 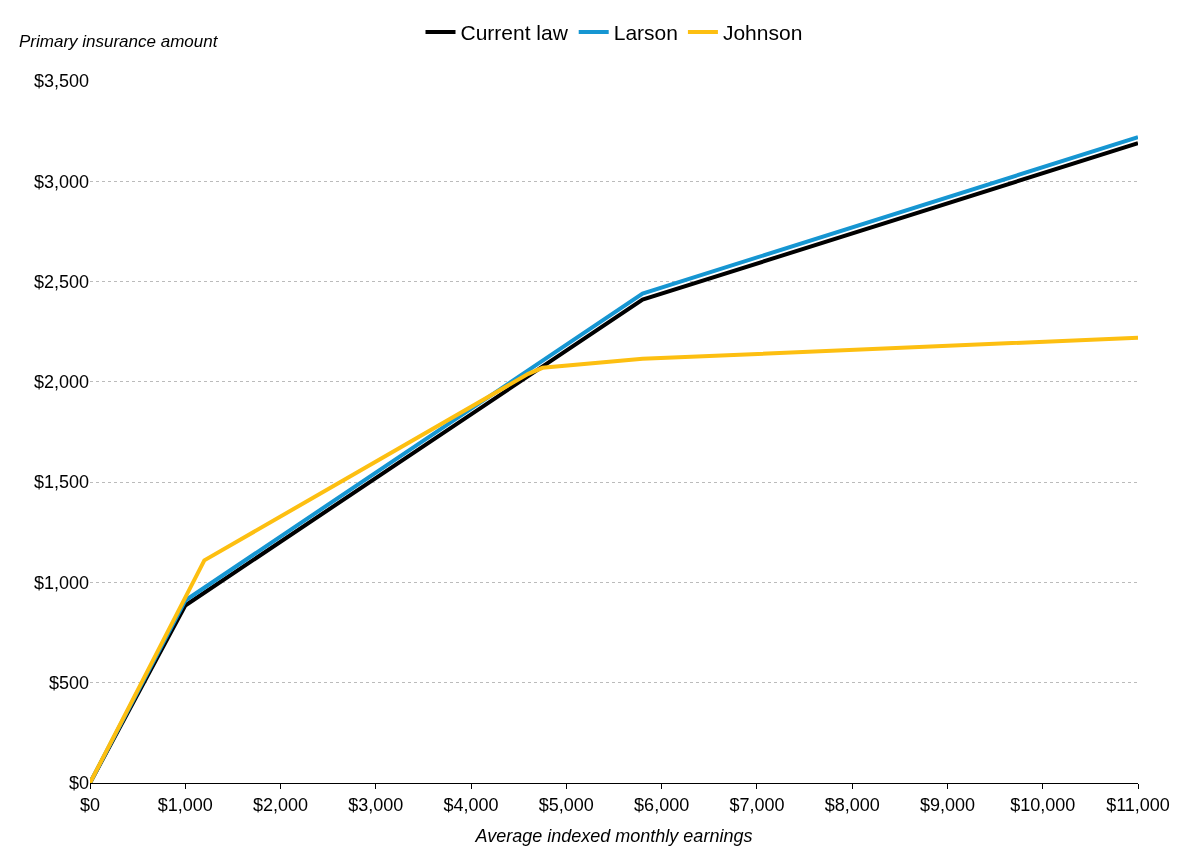 What do you see at coordinates (61, 81) in the screenshot?
I see `y-tick-label: $3,500` at bounding box center [61, 81].